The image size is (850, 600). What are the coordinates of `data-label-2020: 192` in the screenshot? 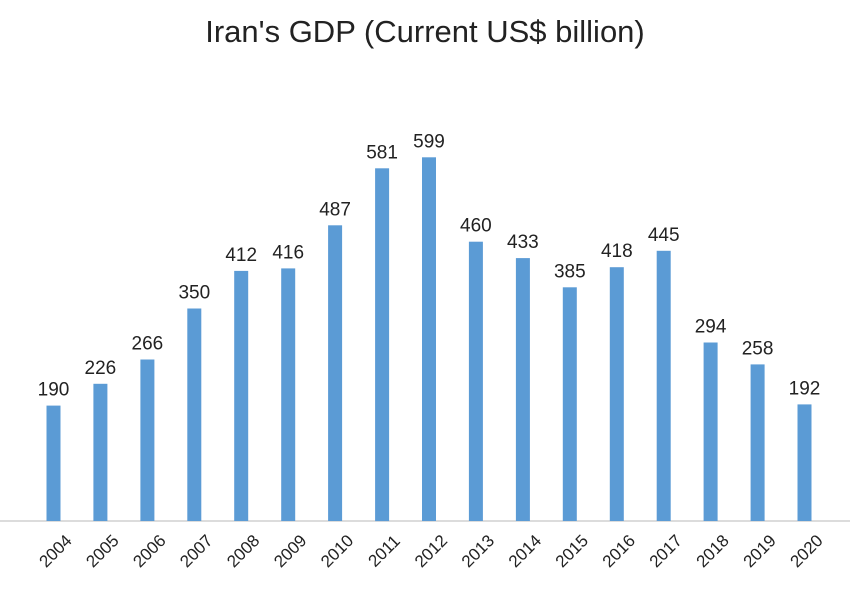 It's located at (805, 388).